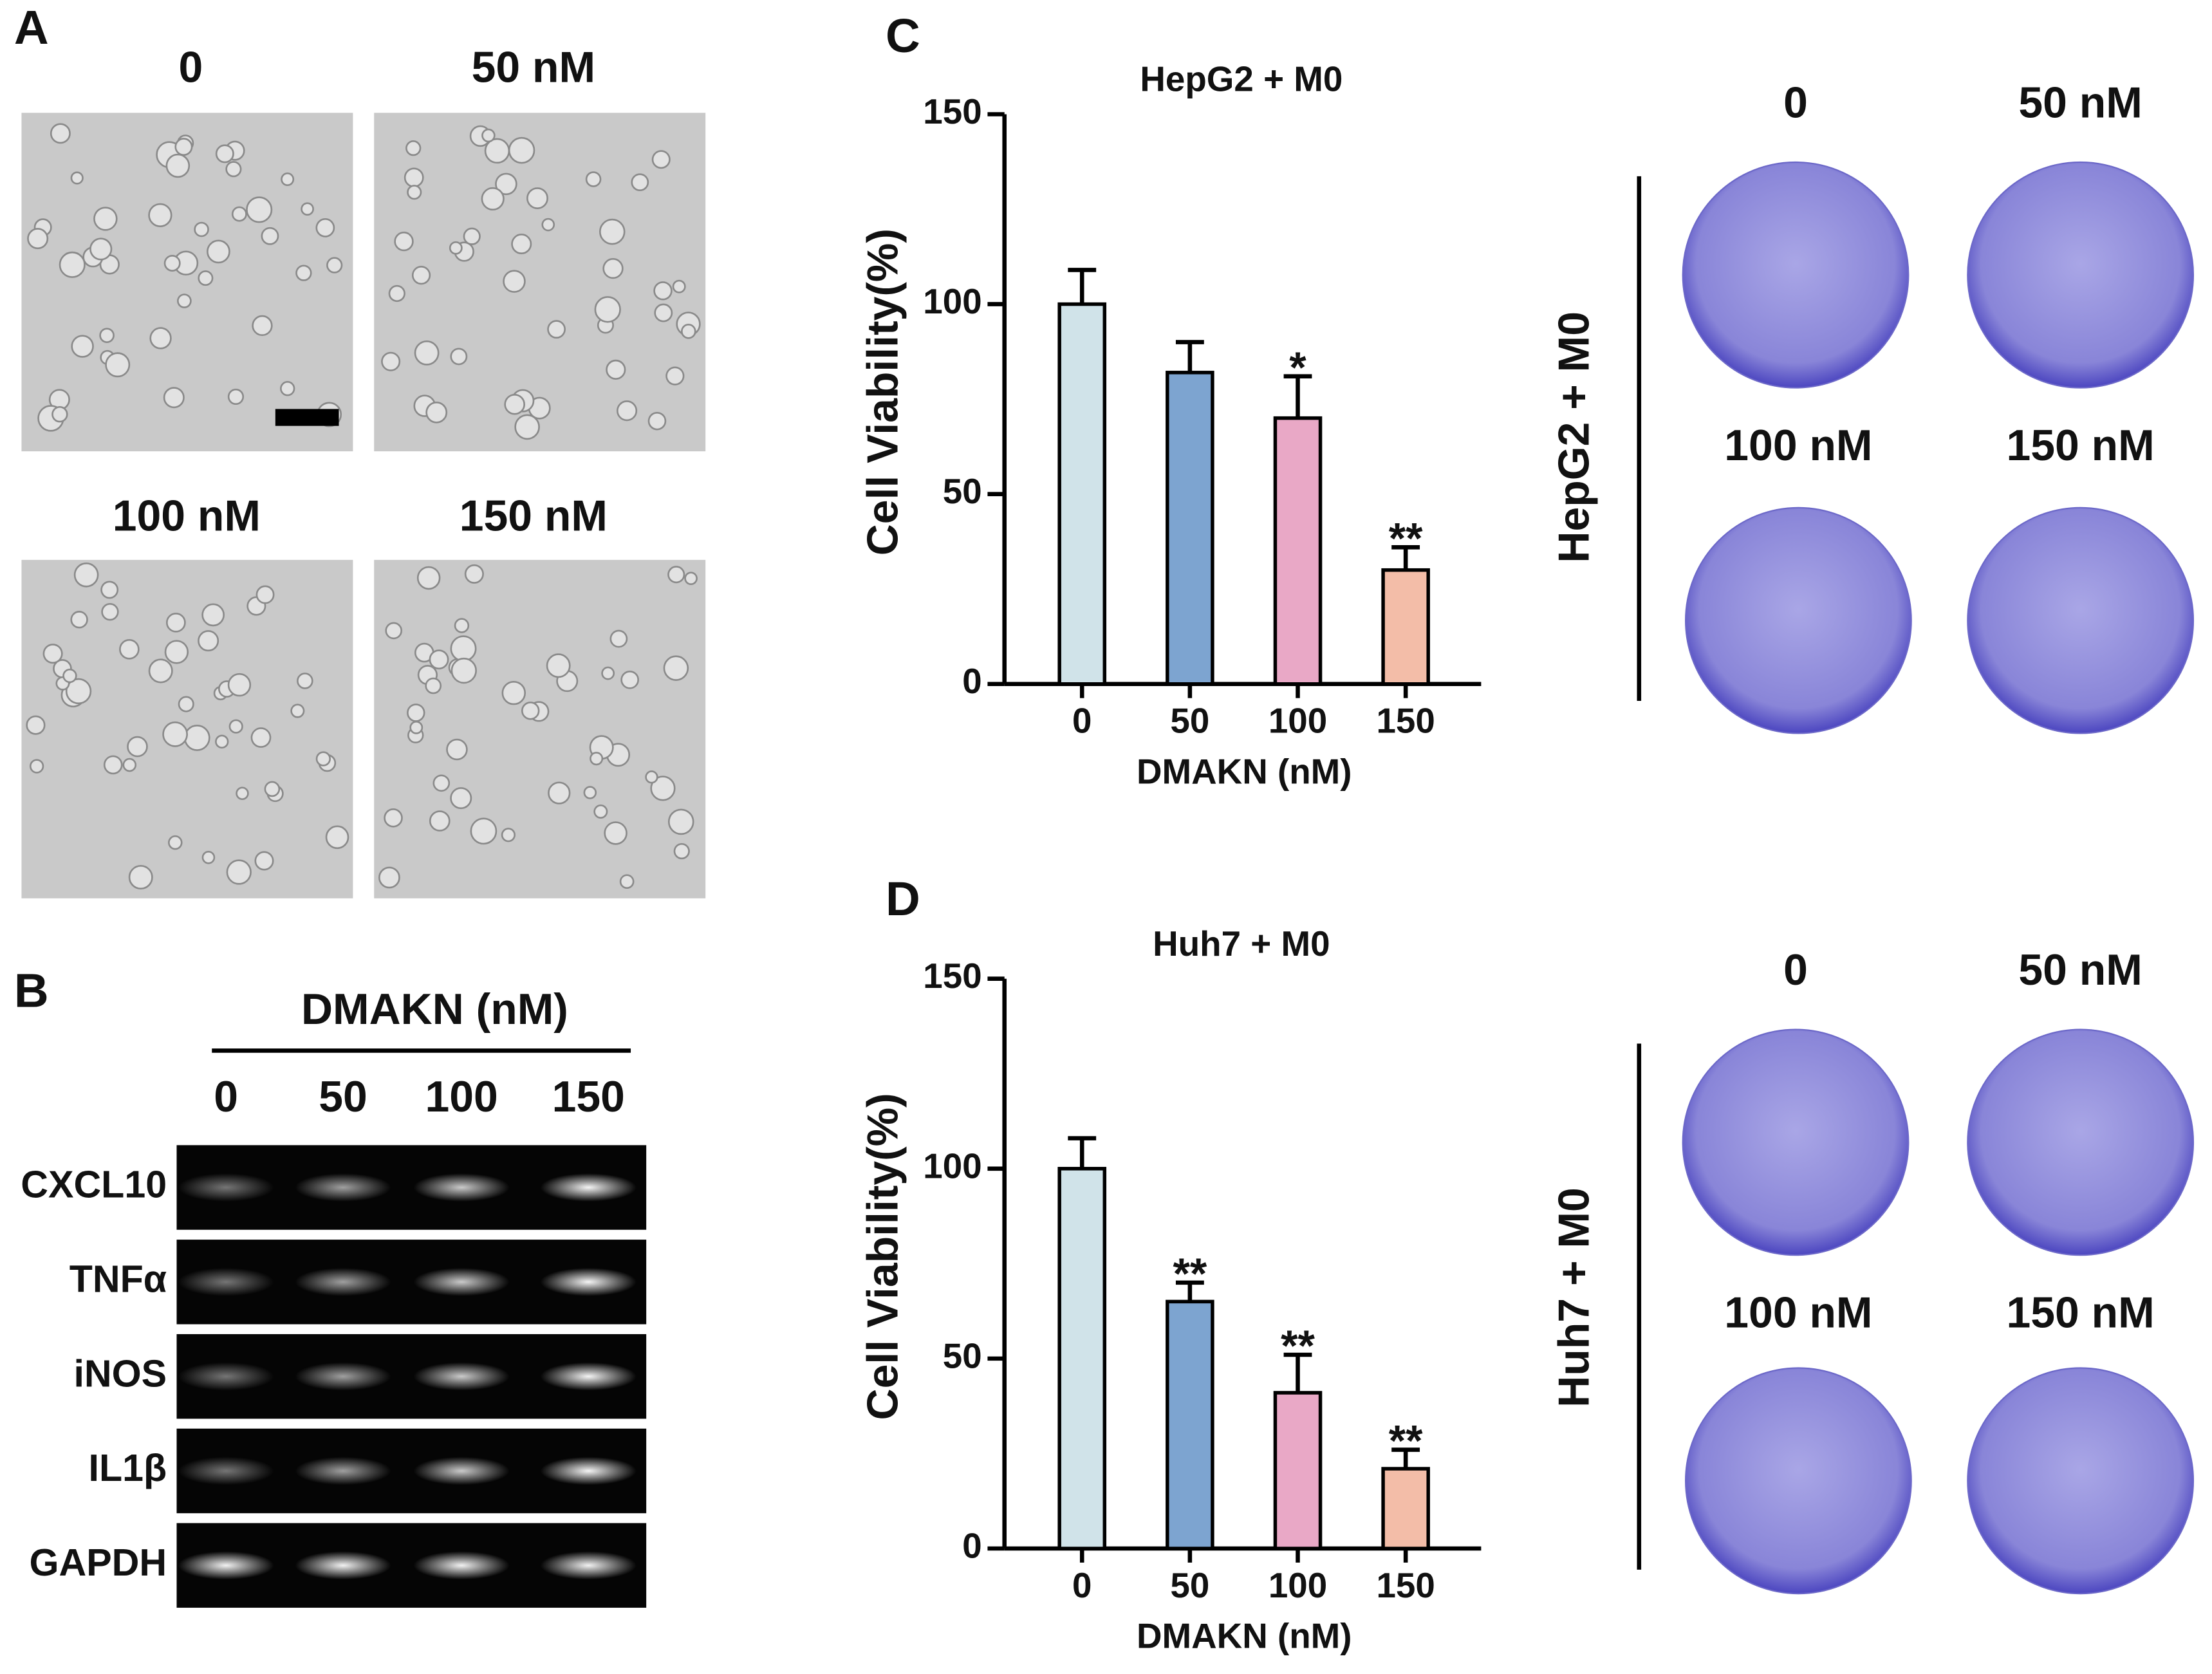 This screenshot has width=2212, height=1674. I want to click on panel-letter: C, so click(903, 35).